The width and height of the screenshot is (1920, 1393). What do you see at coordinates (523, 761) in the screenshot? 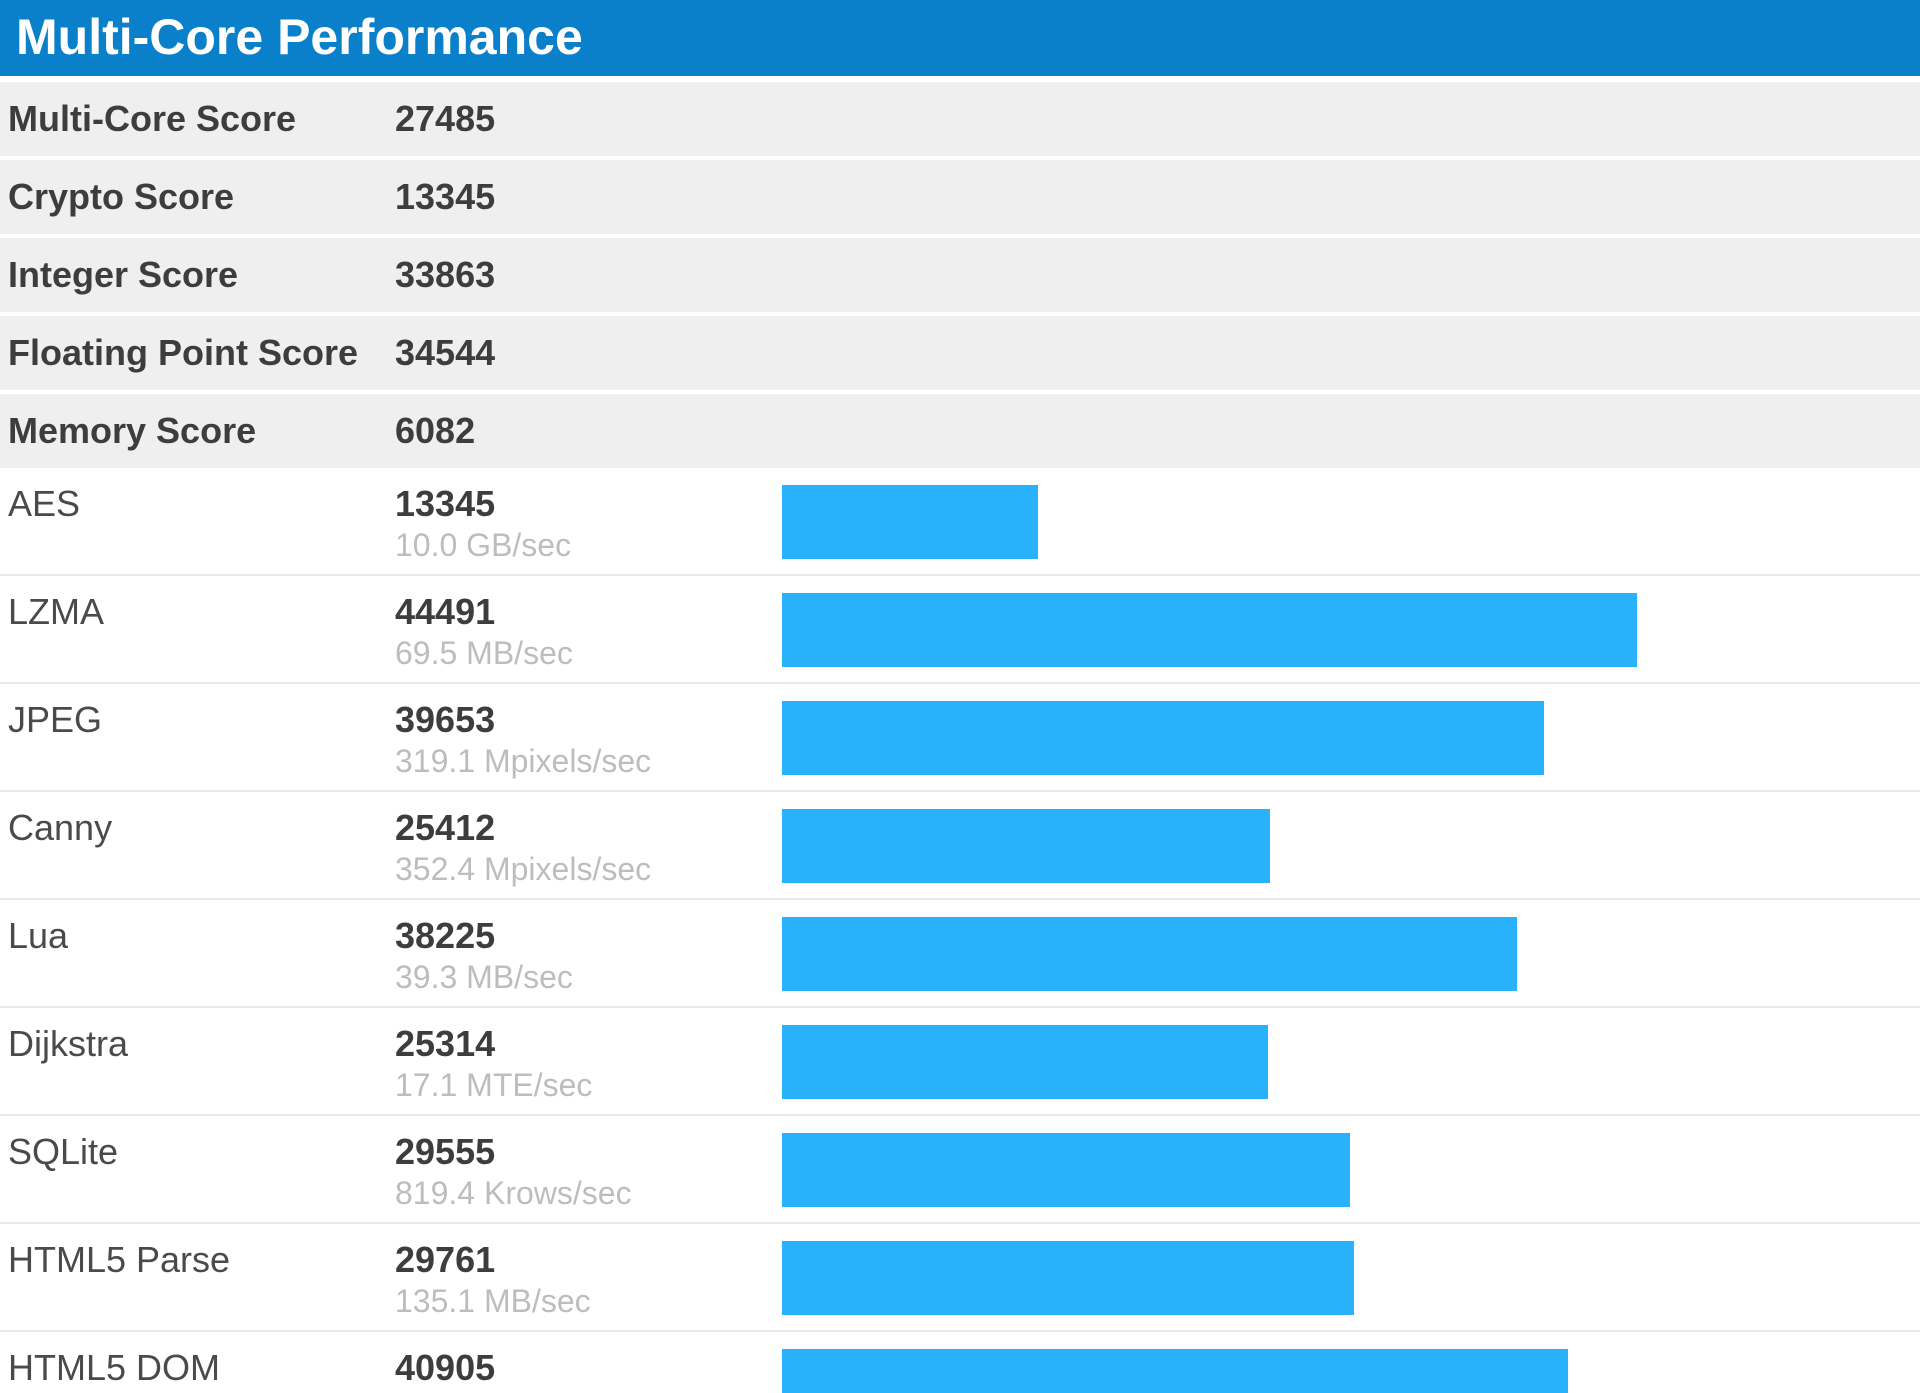
I see `workload-unit: 319.1 Mpixels/sec` at bounding box center [523, 761].